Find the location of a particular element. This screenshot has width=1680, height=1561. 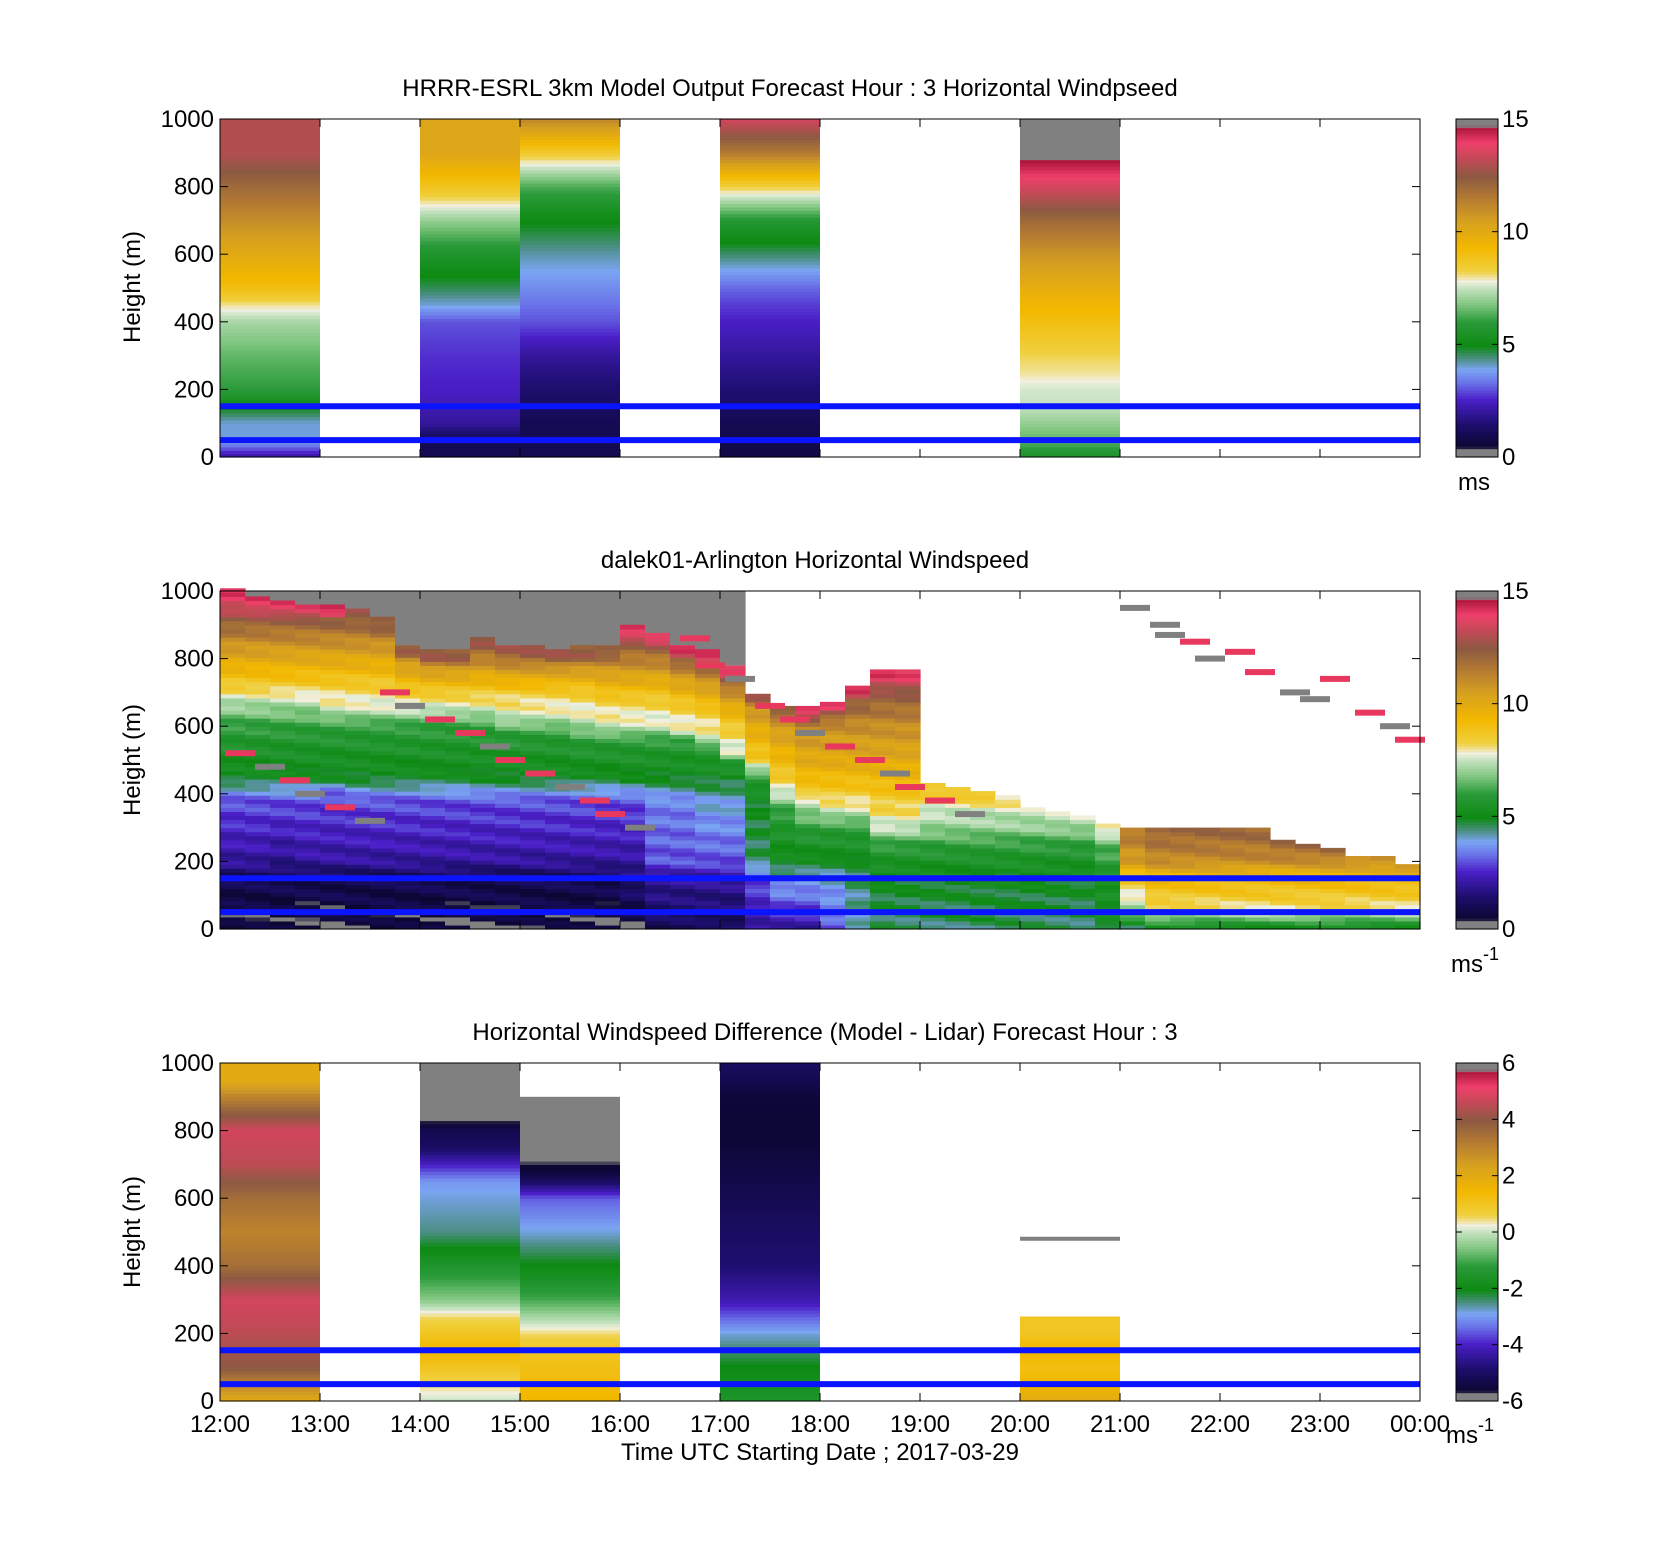

x-tick-label: 18:00 is located at coordinates (820, 1424).